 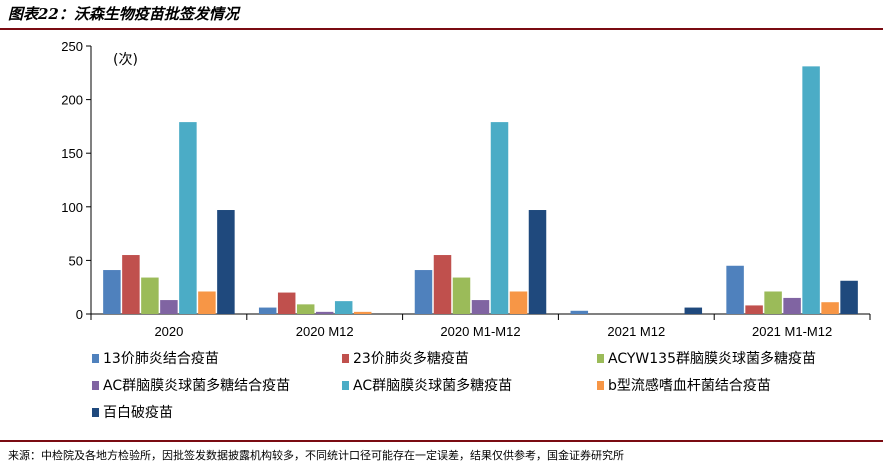 What do you see at coordinates (123, 14) in the screenshot?
I see `chart-title: 图表22：沃森生物疫苗批签发情况` at bounding box center [123, 14].